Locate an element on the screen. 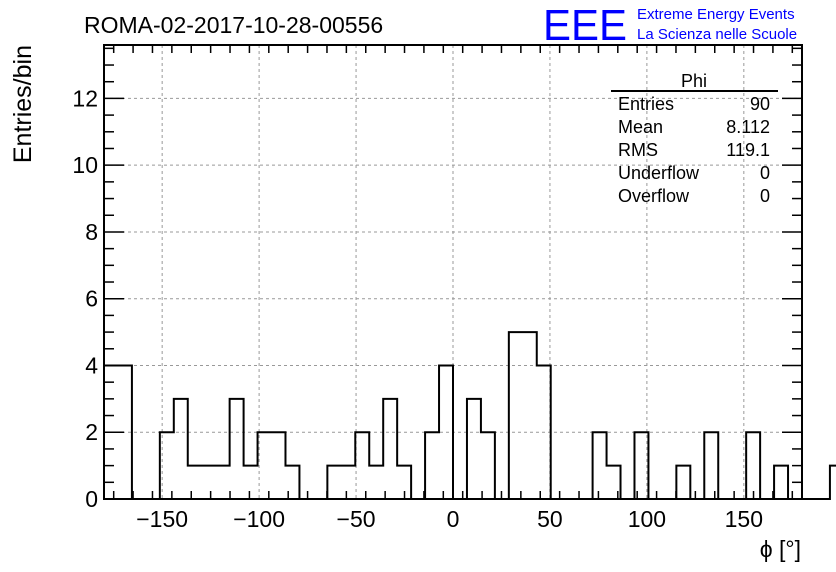  y-tick-label: 12 is located at coordinates (85, 98).